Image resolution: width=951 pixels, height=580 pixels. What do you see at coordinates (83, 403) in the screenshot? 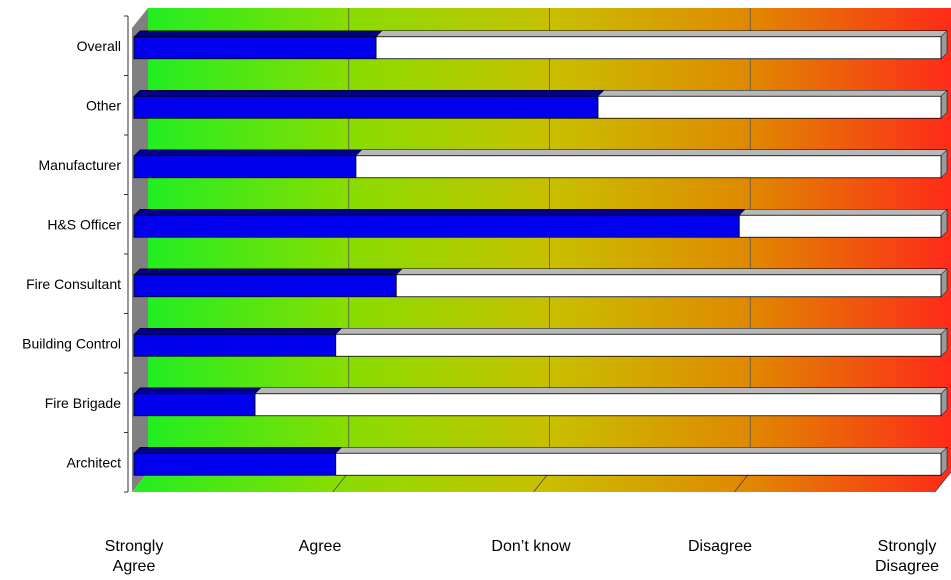
I see `category-label: Fire Brigade` at bounding box center [83, 403].